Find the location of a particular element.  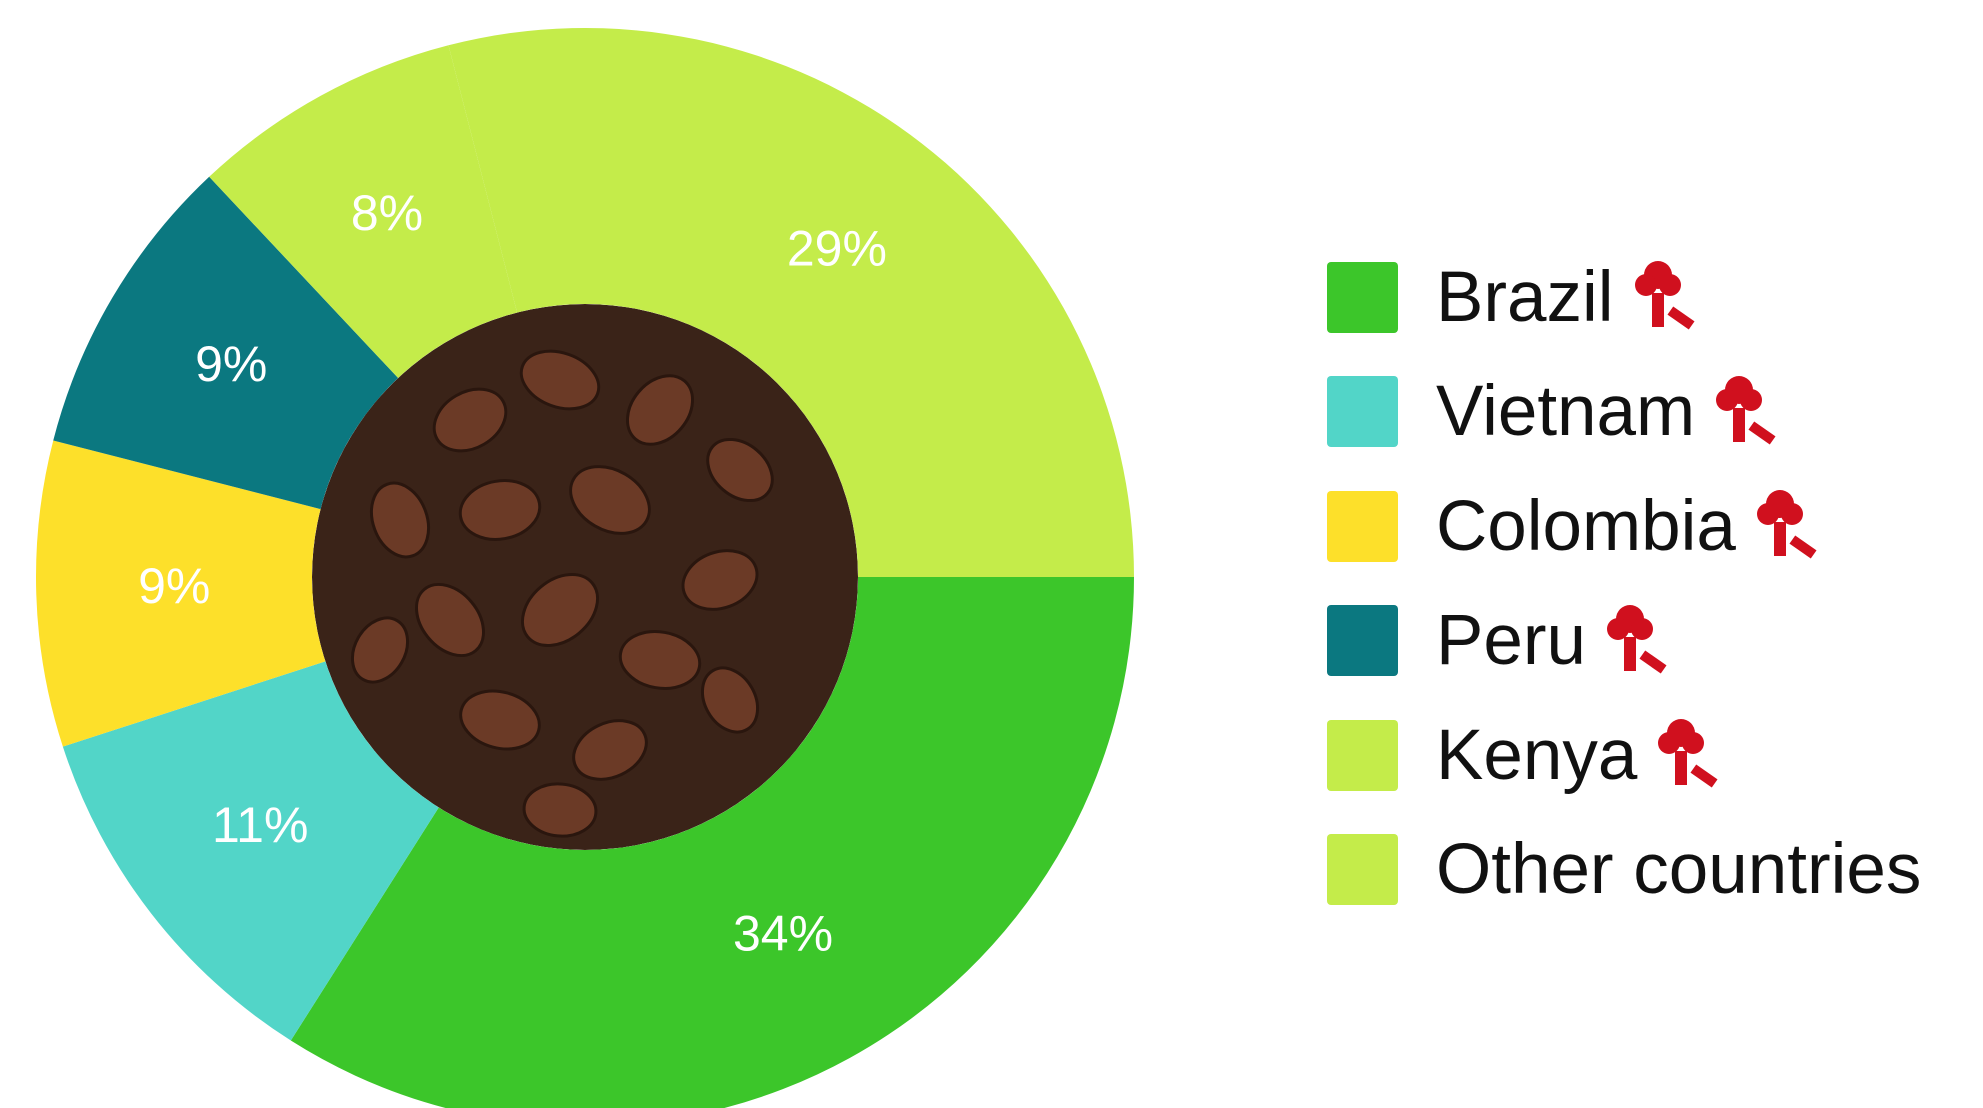

legend-item: Peru is located at coordinates (1624, 641).